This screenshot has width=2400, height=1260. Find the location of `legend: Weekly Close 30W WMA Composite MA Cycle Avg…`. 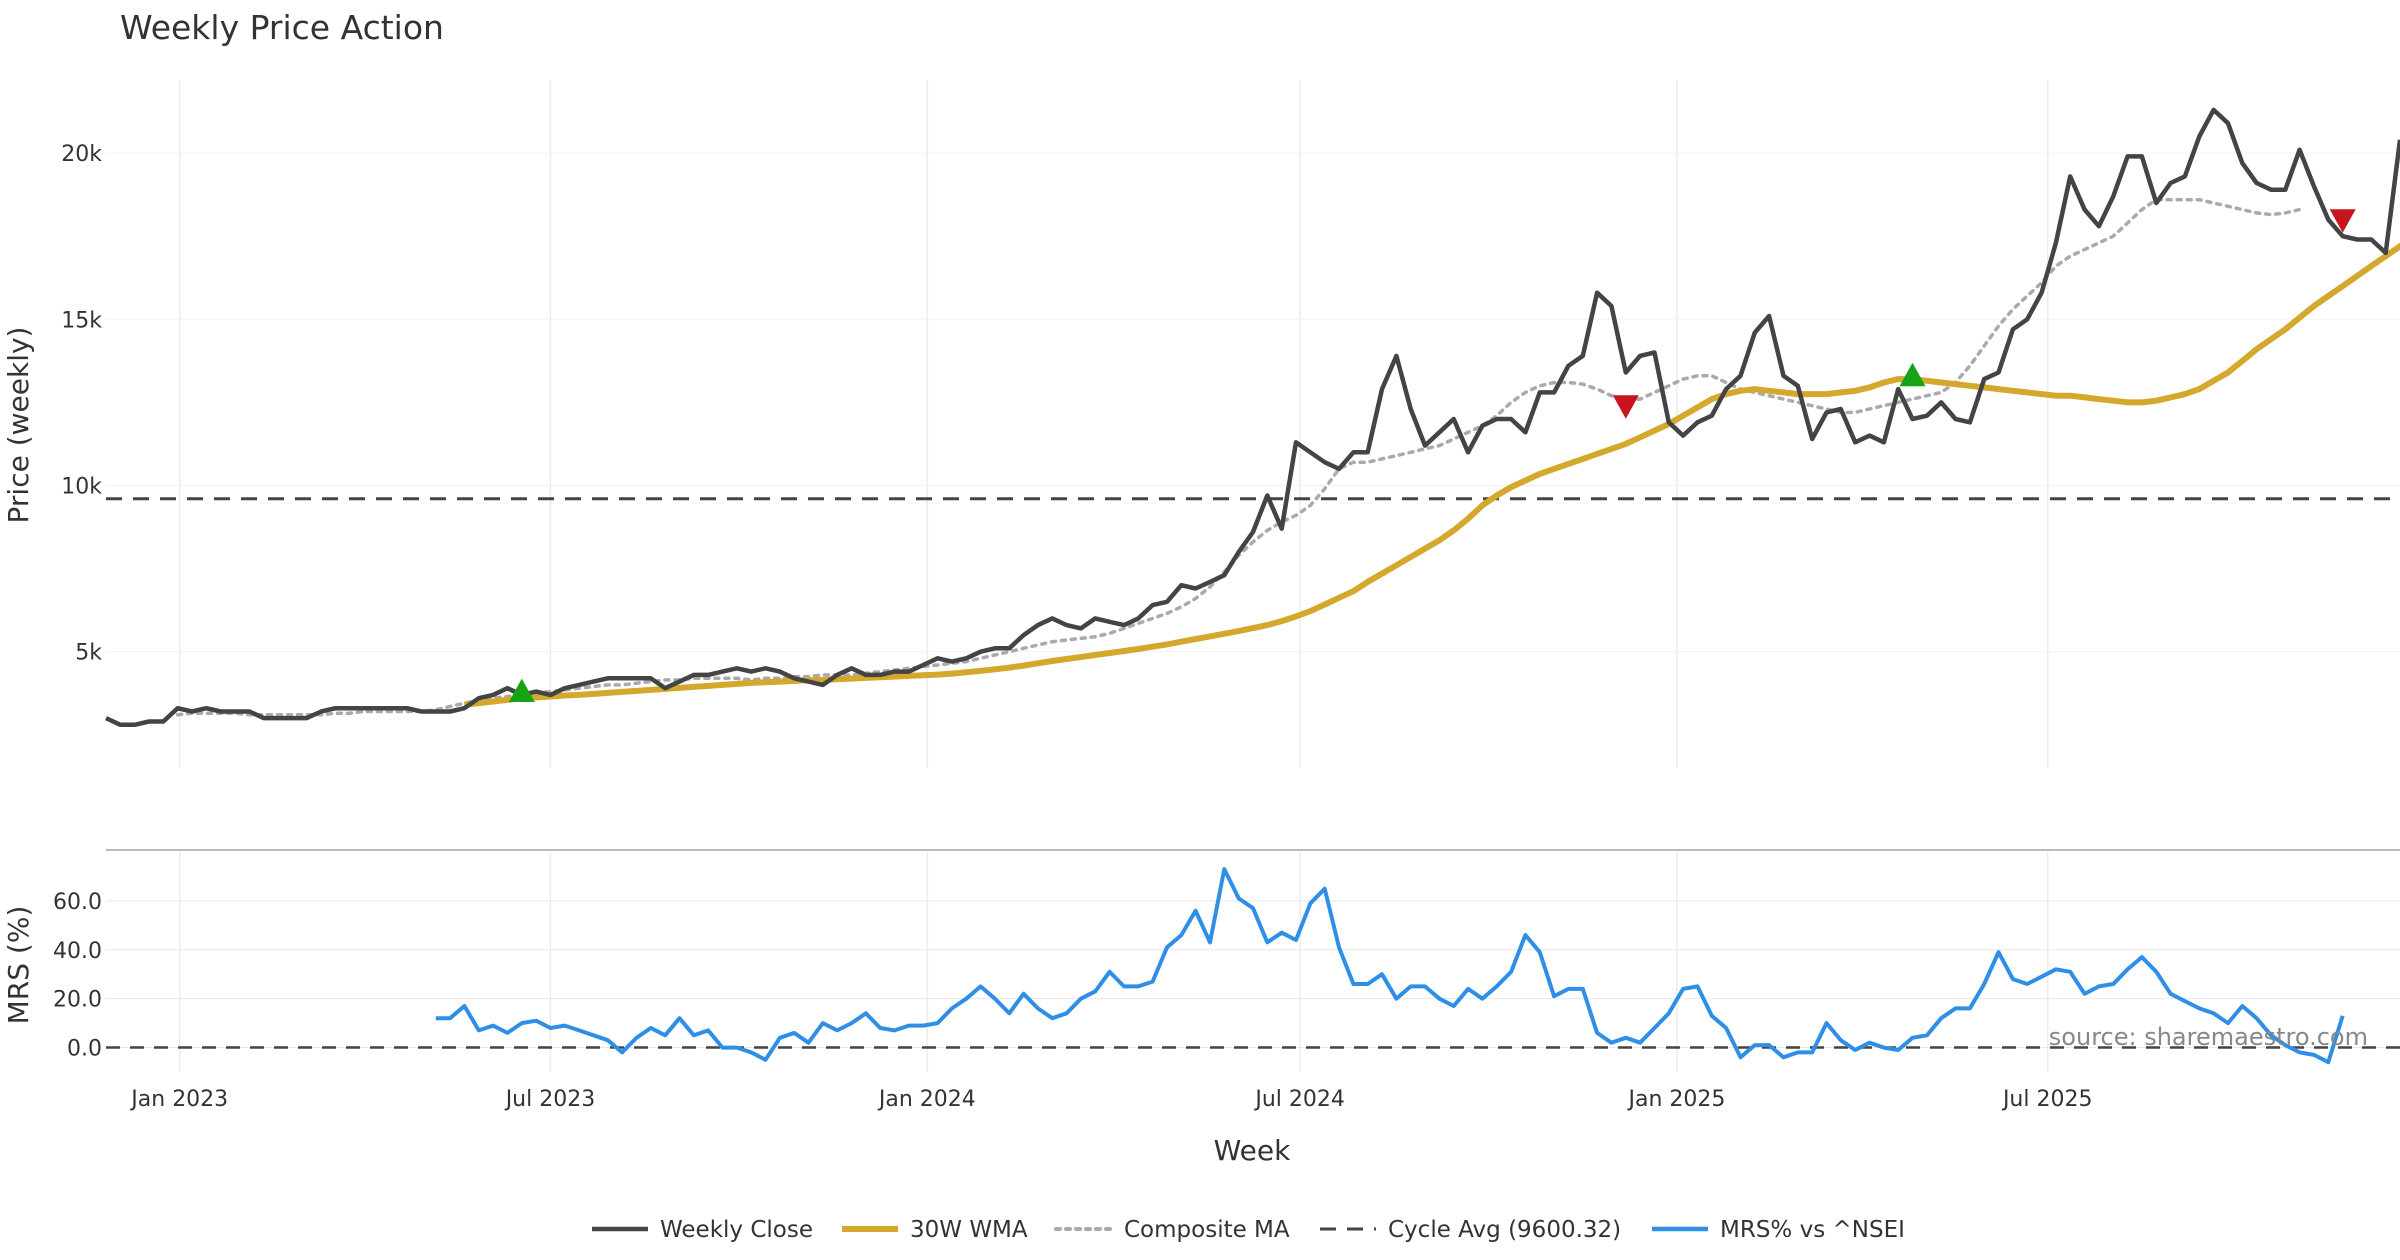

legend: Weekly Close 30W WMA Composite MA Cycle Avg… is located at coordinates (1248, 1230).